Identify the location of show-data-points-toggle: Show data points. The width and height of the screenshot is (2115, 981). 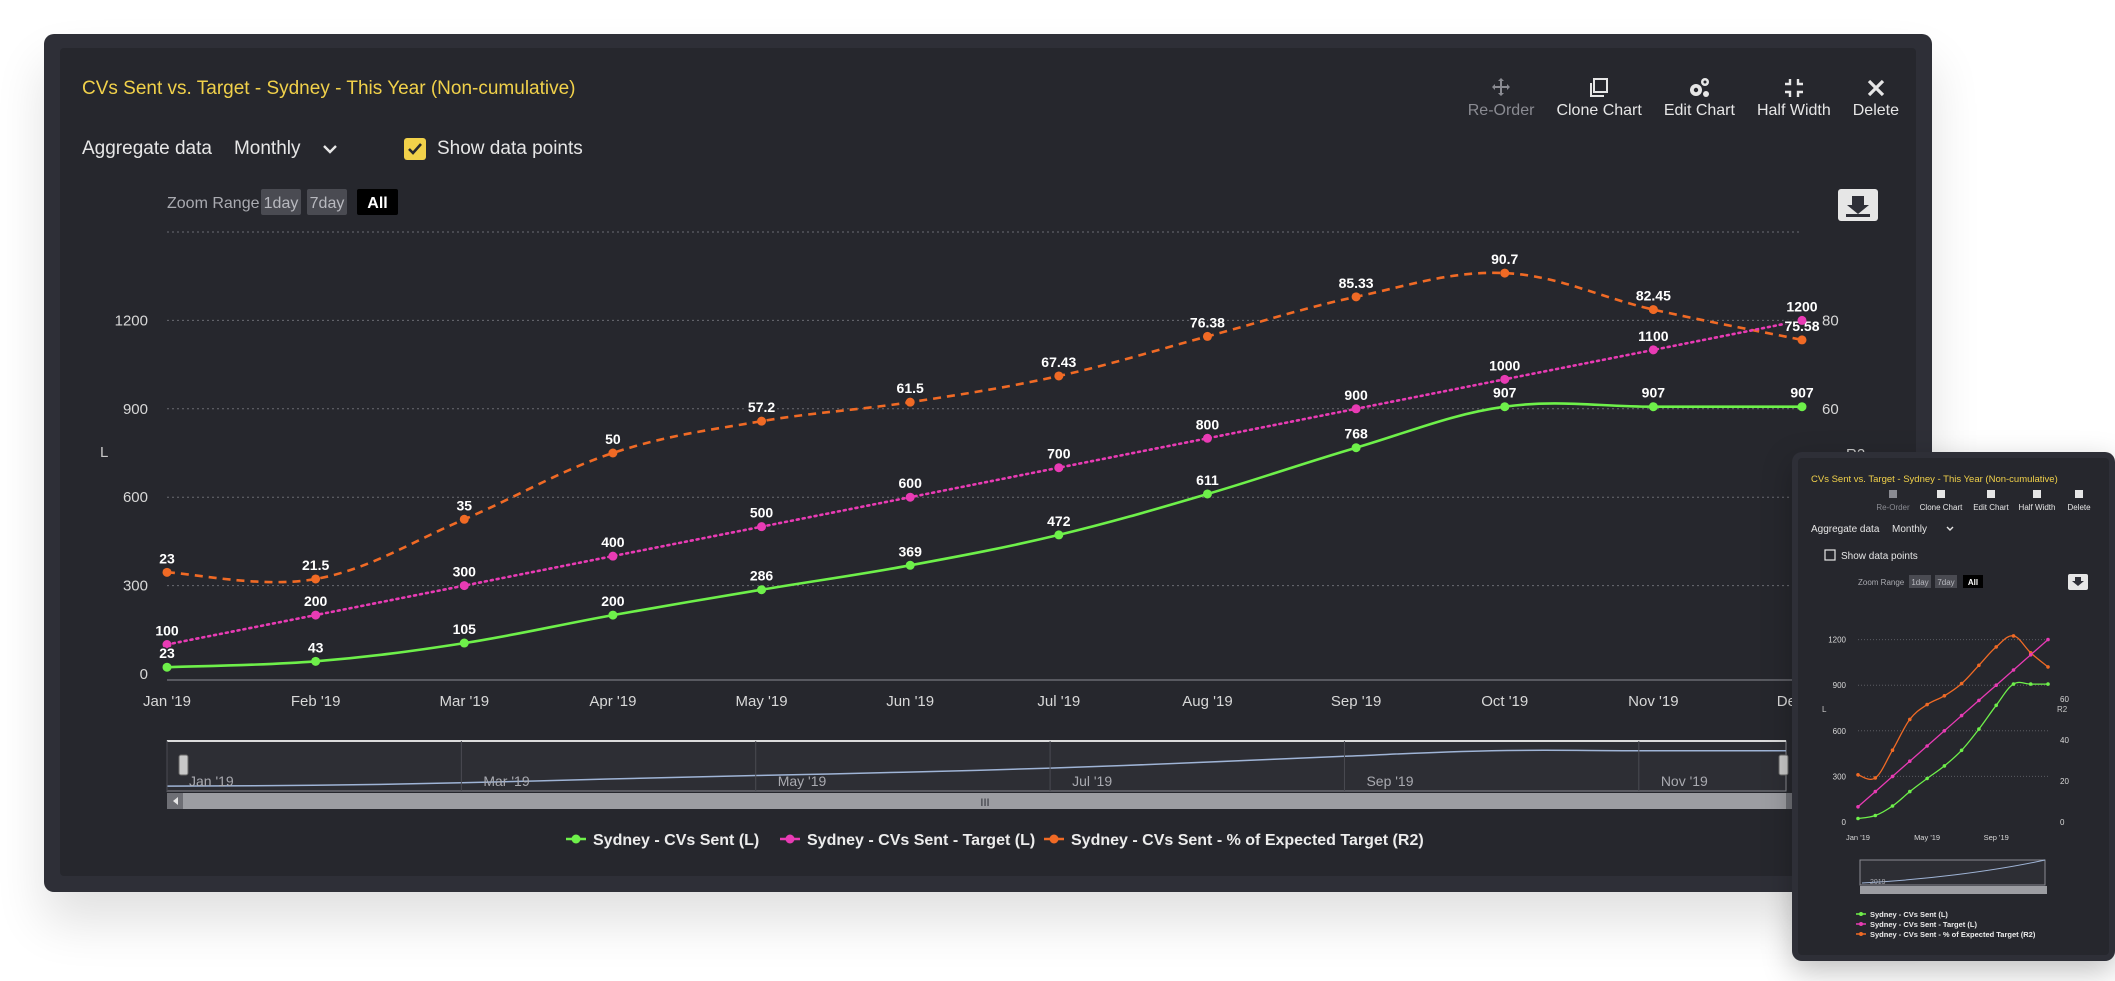
(493, 149).